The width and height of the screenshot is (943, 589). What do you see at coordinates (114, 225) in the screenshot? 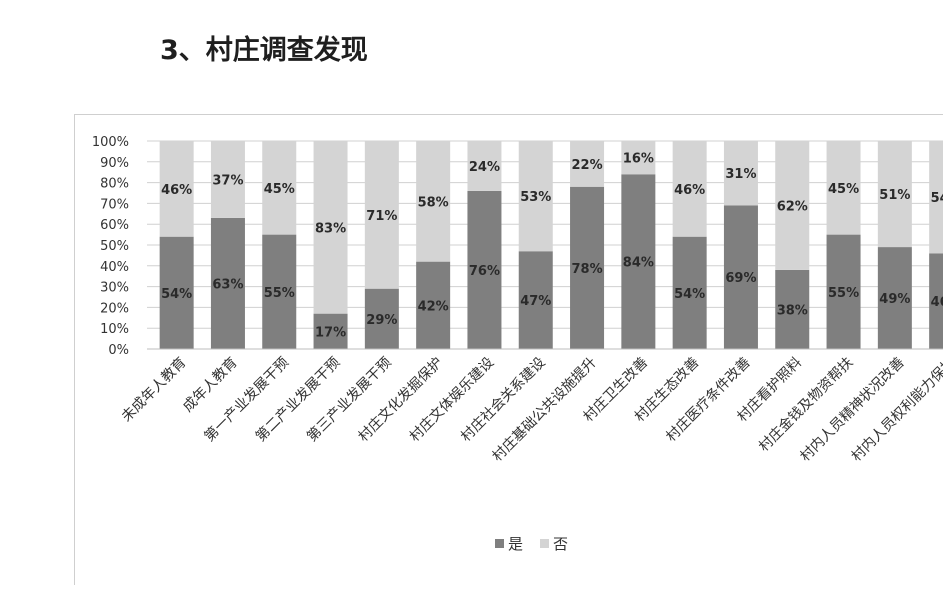
I see `y-tick-label: 60%` at bounding box center [114, 225].